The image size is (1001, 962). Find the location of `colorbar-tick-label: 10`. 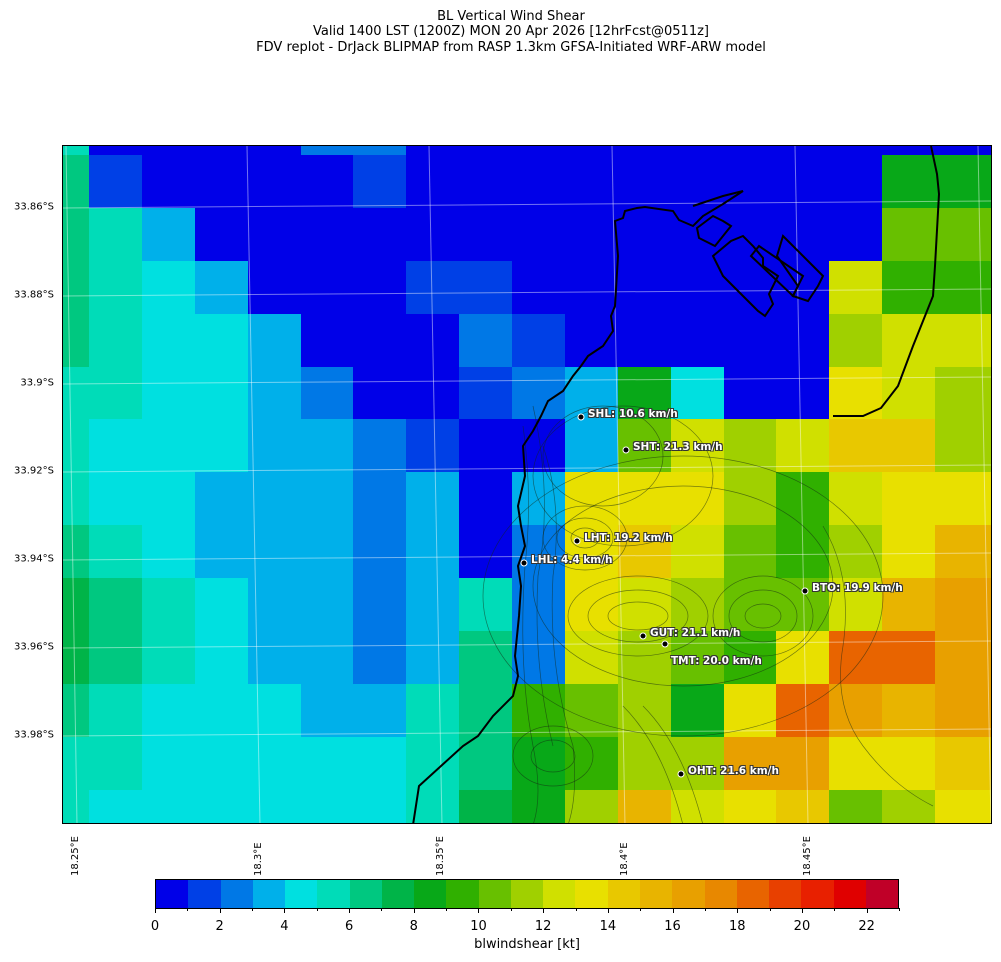

colorbar-tick-label: 10 is located at coordinates (478, 926).